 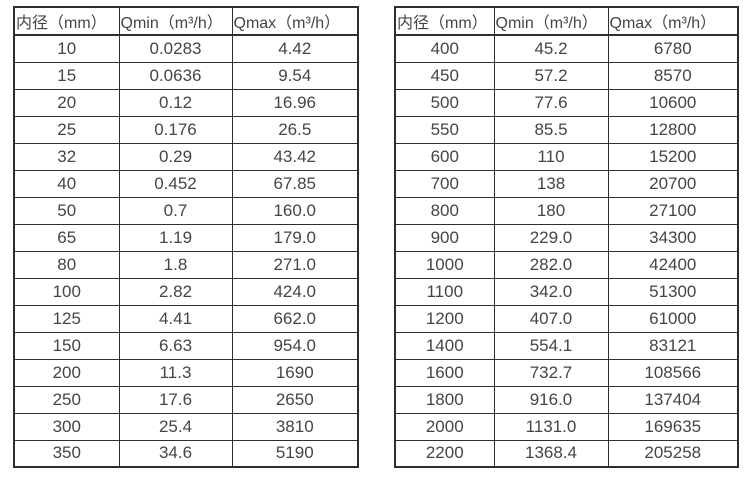 I want to click on table-row: 100 2.82 424.0, so click(x=186, y=291).